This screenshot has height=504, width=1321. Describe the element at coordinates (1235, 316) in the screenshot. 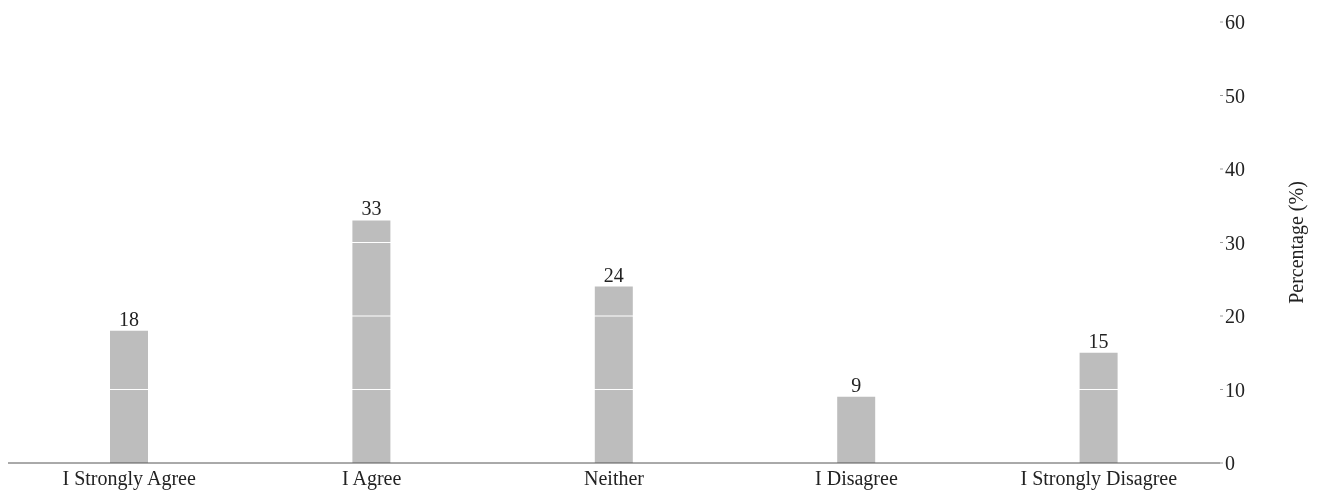

I see `y-tick-label: 20` at that location.